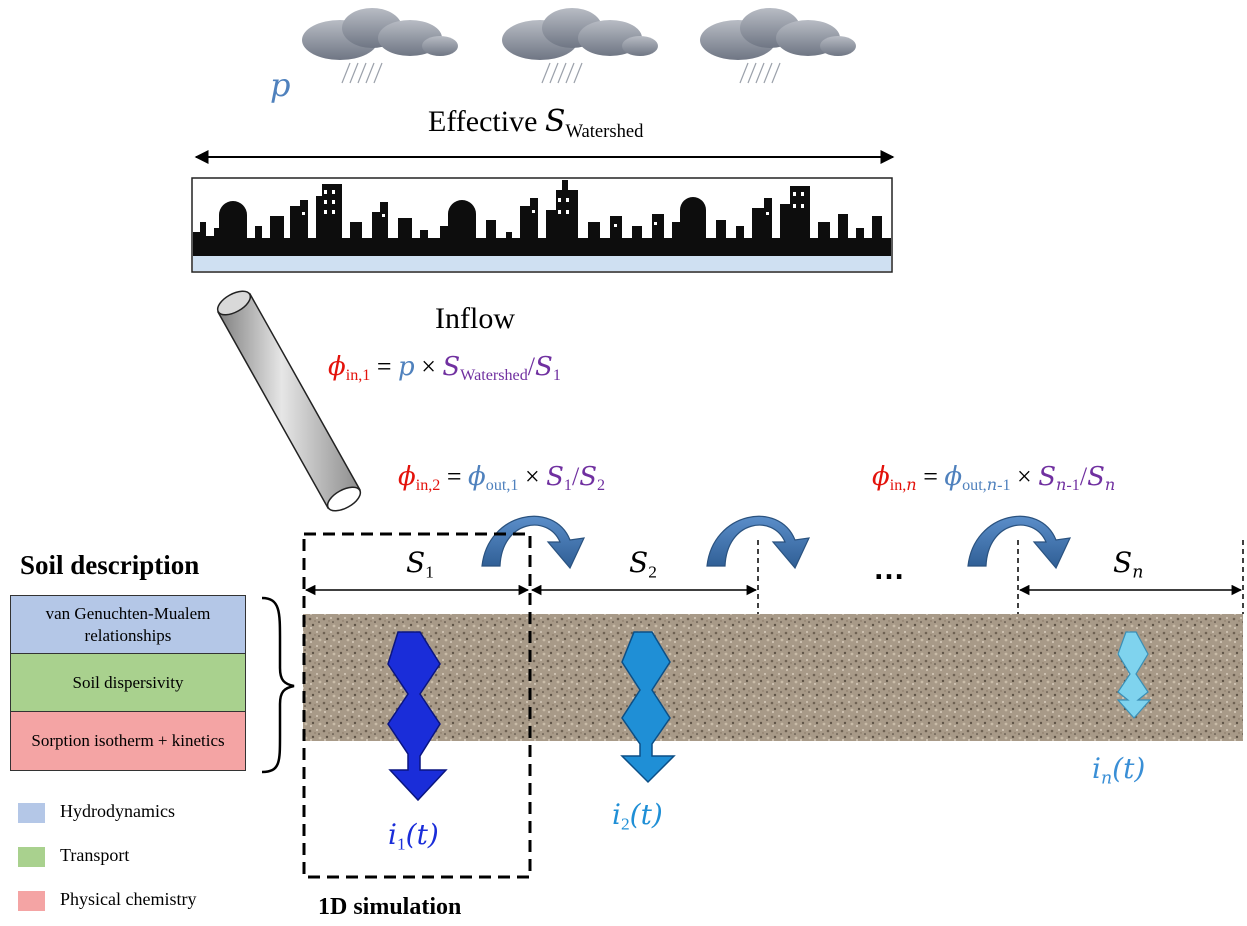 This screenshot has width=1247, height=926. I want to click on segment-subscript: 2, so click(652, 572).